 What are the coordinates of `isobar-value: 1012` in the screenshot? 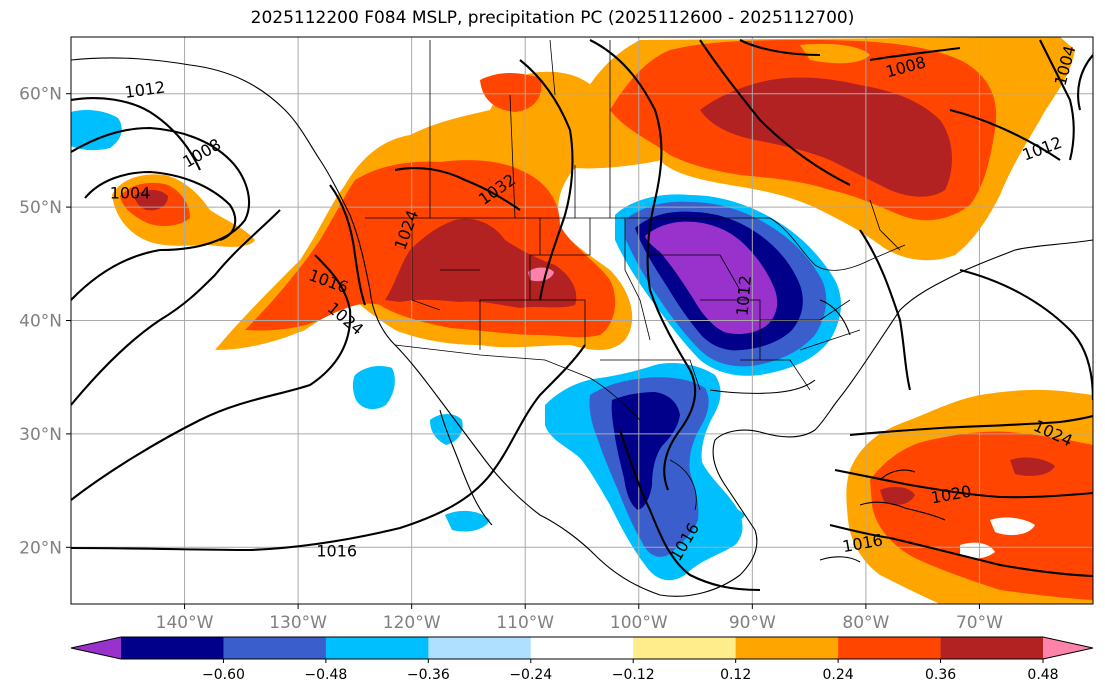 It's located at (744, 295).